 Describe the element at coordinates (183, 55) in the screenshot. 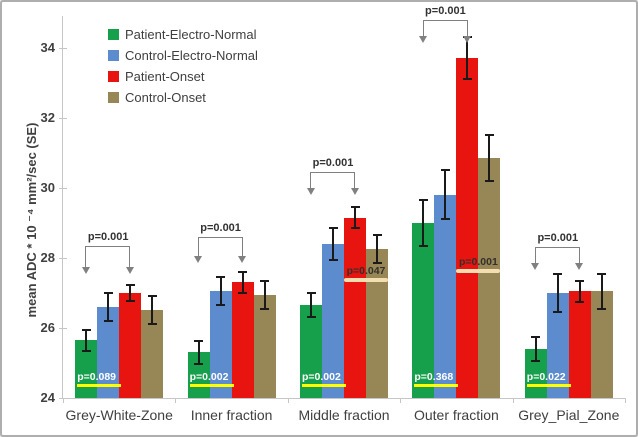

I see `legend-item: Control-Electro-Normal` at that location.